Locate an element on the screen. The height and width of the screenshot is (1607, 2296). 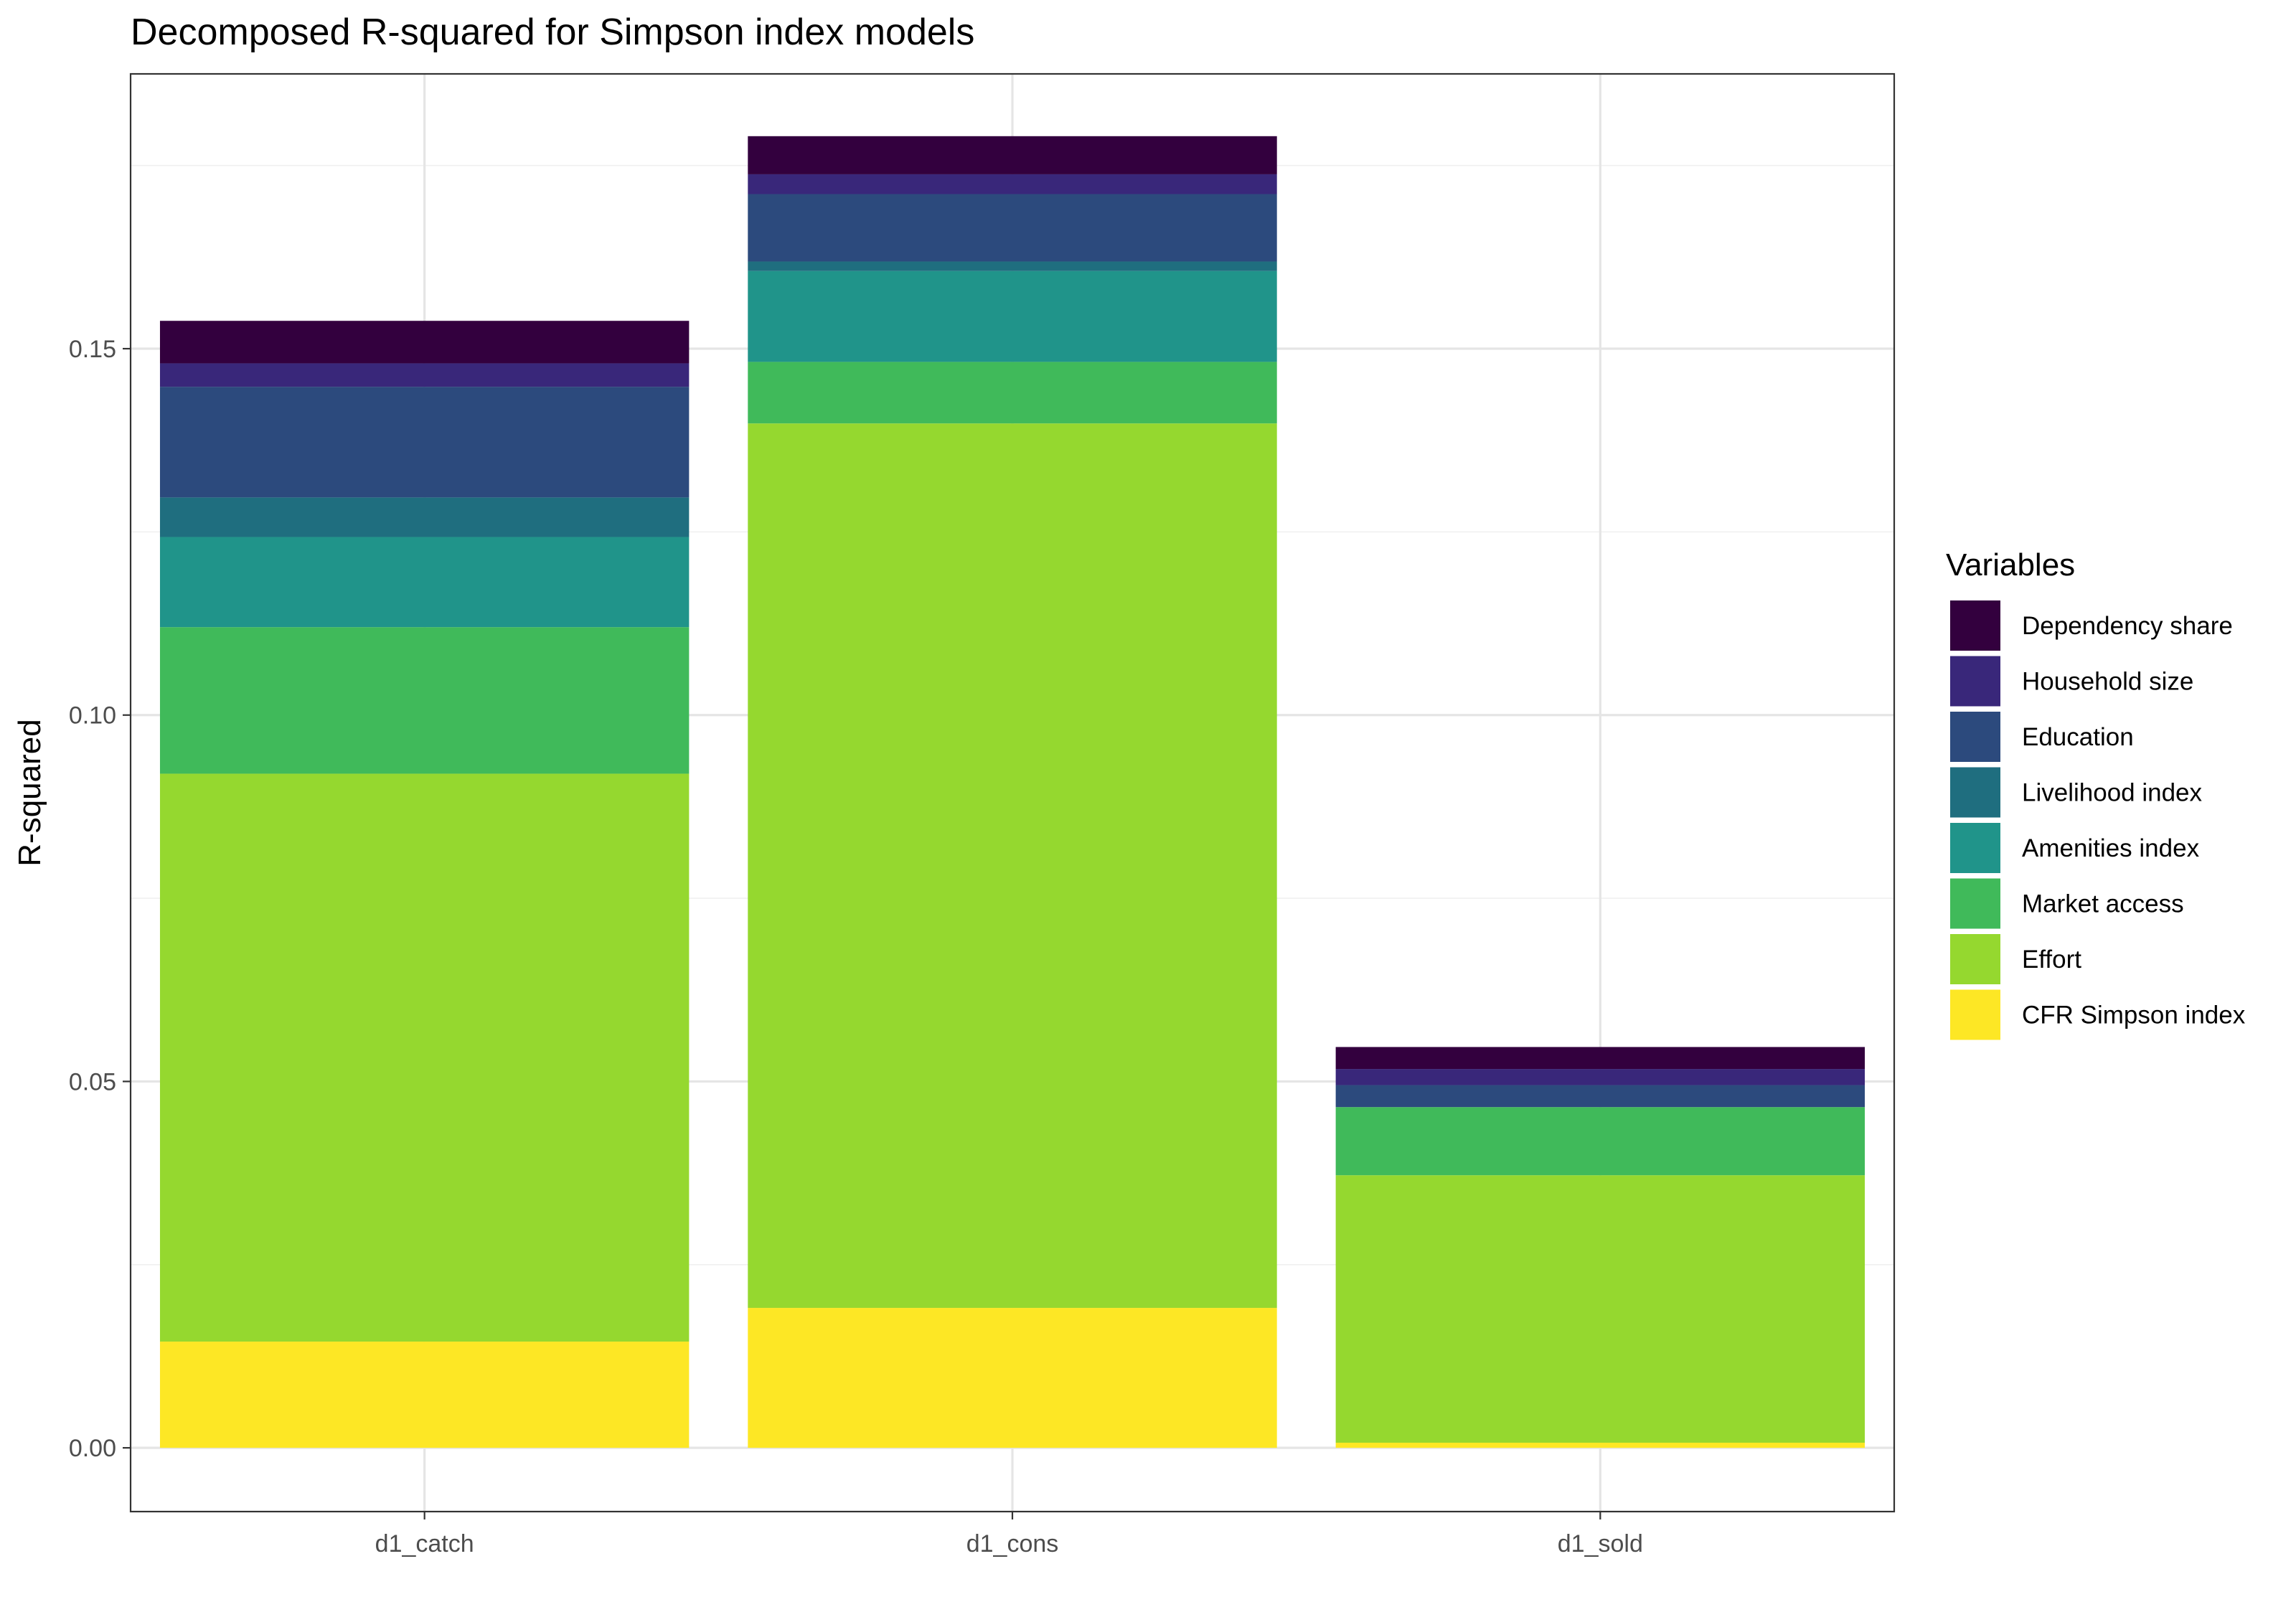
y-axis-title: R-squared is located at coordinates (30, 792).